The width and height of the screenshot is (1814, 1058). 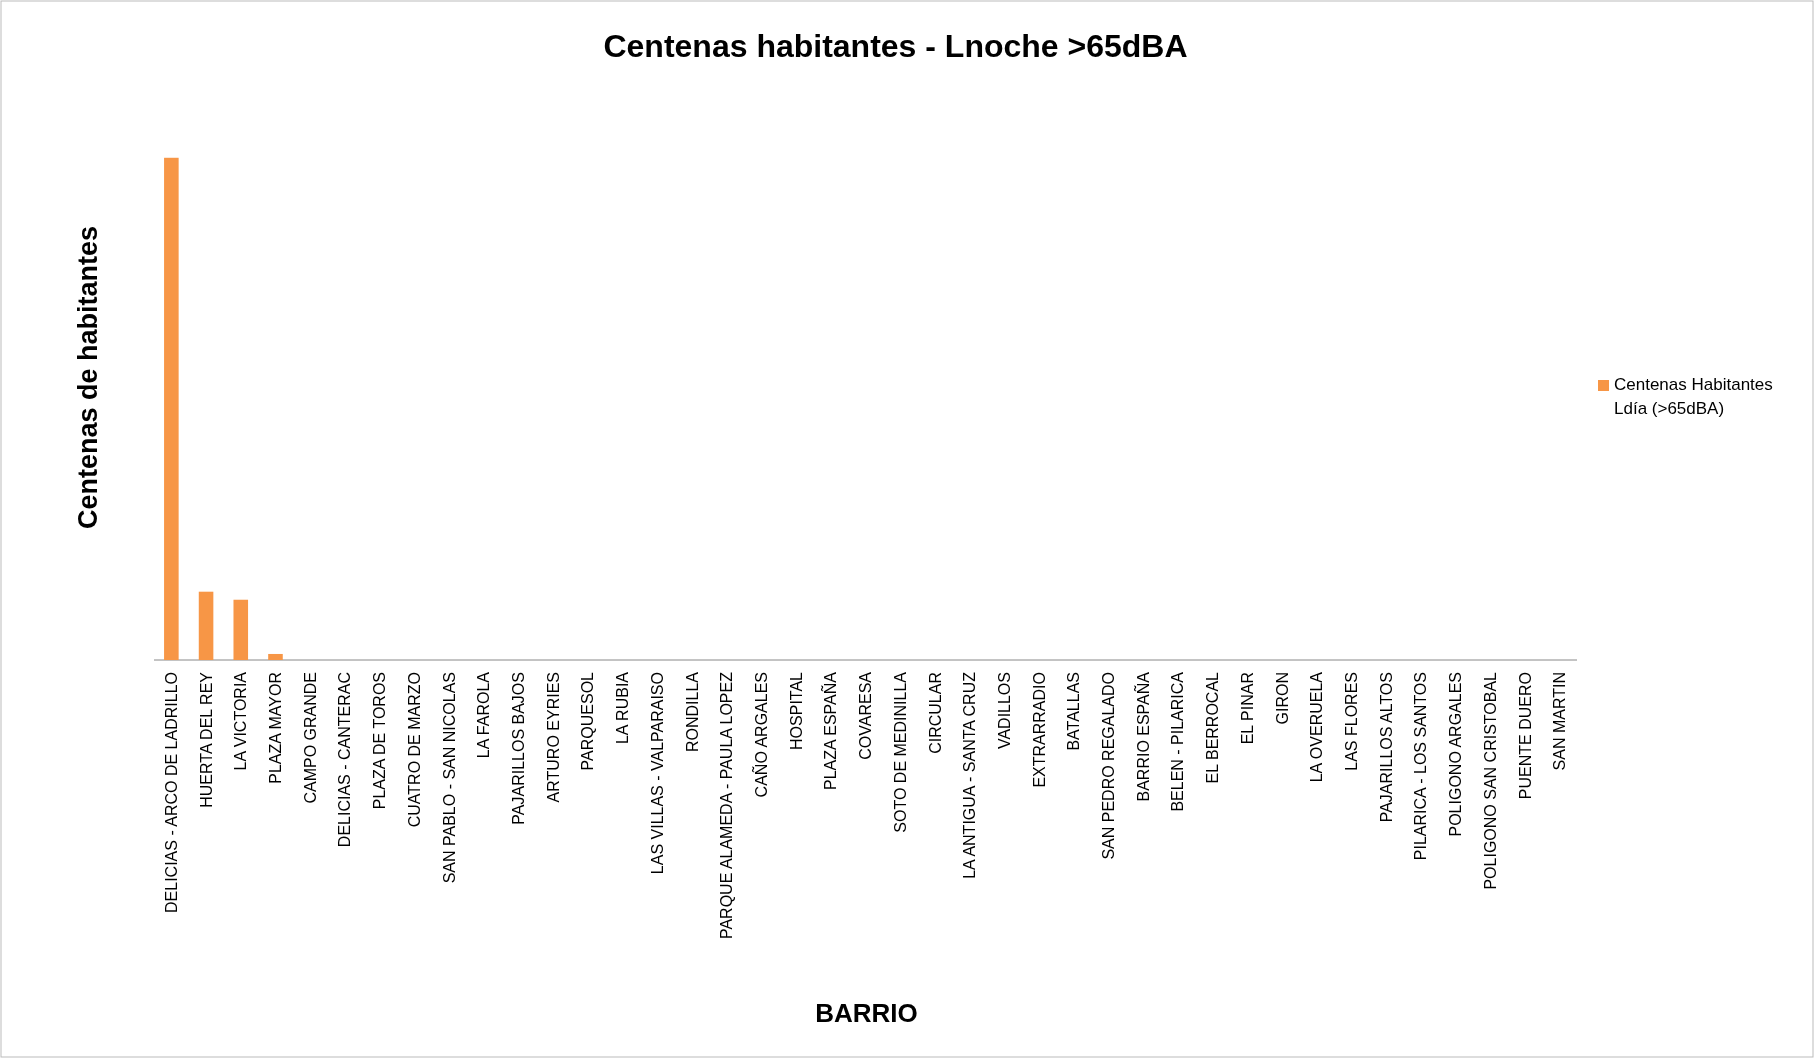 What do you see at coordinates (1282, 698) in the screenshot?
I see `x-tick-label: GIRON` at bounding box center [1282, 698].